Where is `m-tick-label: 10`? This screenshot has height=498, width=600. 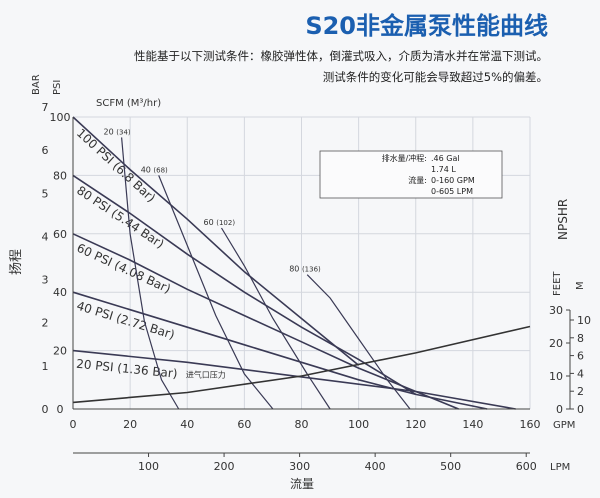 m-tick-label: 10 is located at coordinates (584, 320).